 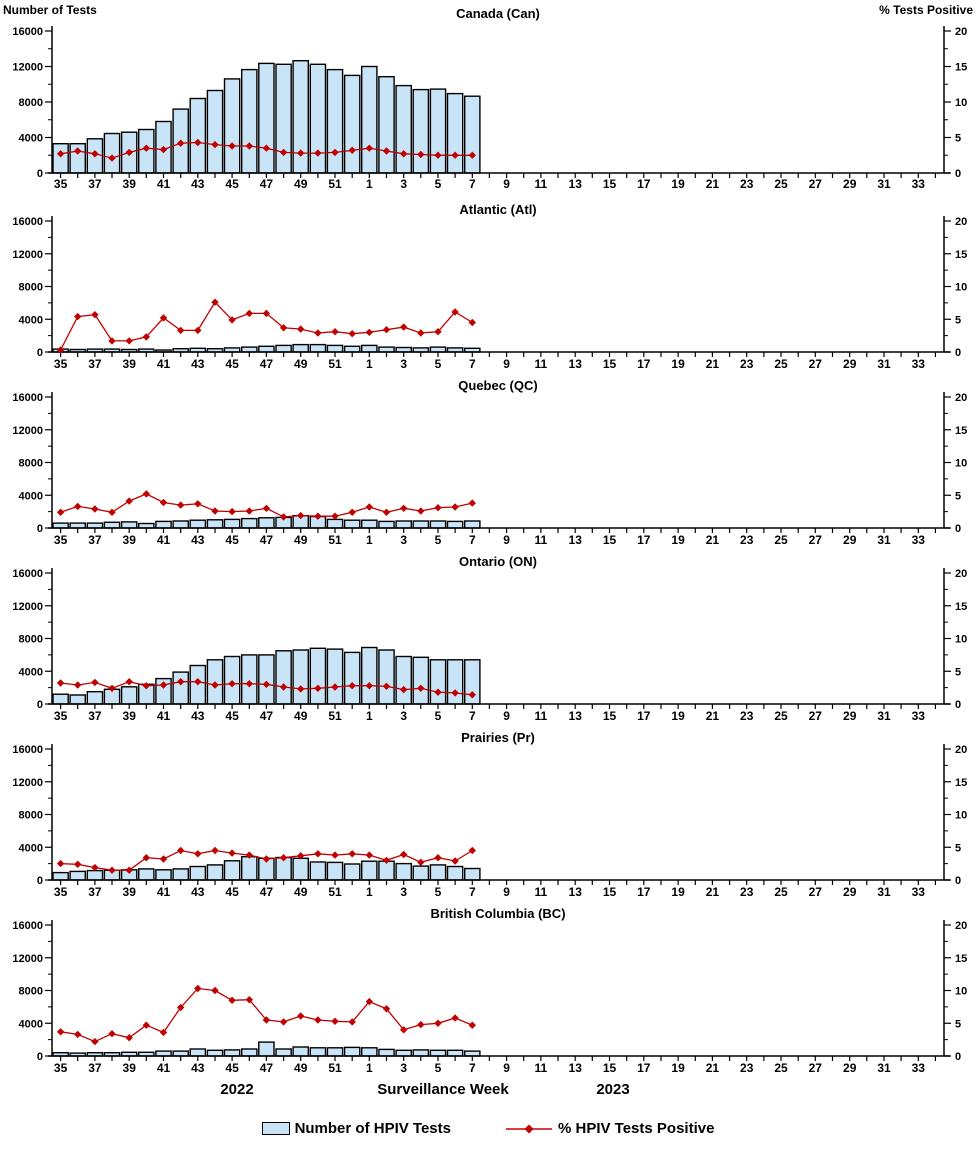 What do you see at coordinates (472, 184) in the screenshot?
I see `svg-text: 7` at bounding box center [472, 184].